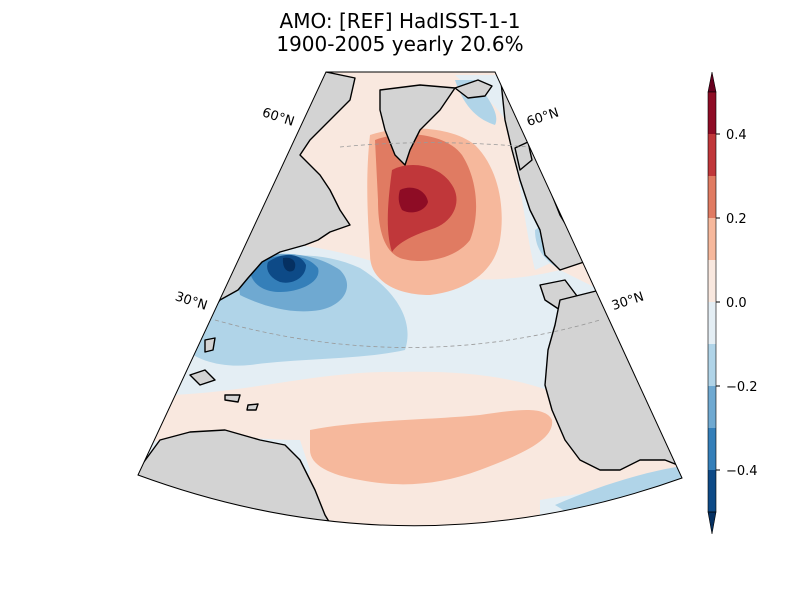 The height and width of the screenshot is (600, 800). What do you see at coordinates (628, 301) in the screenshot?
I see `lat-label-30n-east: 30°N` at bounding box center [628, 301].